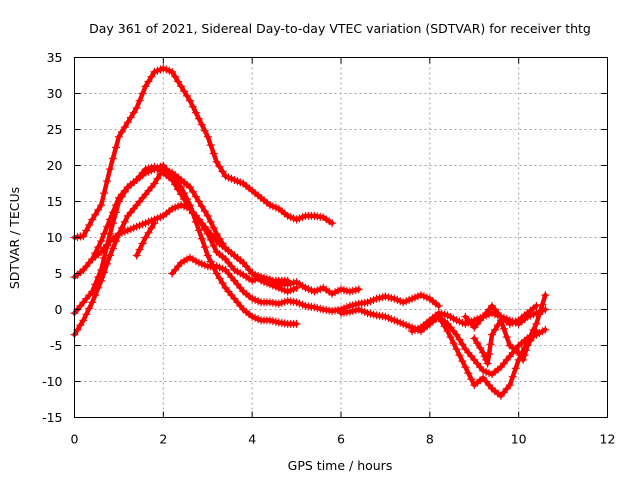 The image size is (640, 480). Describe the element at coordinates (519, 439) in the screenshot. I see `x-tick-label: 10` at that location.